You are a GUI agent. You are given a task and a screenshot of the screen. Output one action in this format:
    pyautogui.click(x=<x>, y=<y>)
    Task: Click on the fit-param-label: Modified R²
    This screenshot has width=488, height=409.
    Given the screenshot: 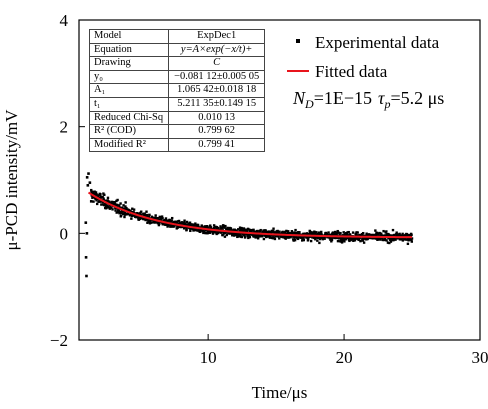 What is the action you would take?
    pyautogui.click(x=129, y=145)
    